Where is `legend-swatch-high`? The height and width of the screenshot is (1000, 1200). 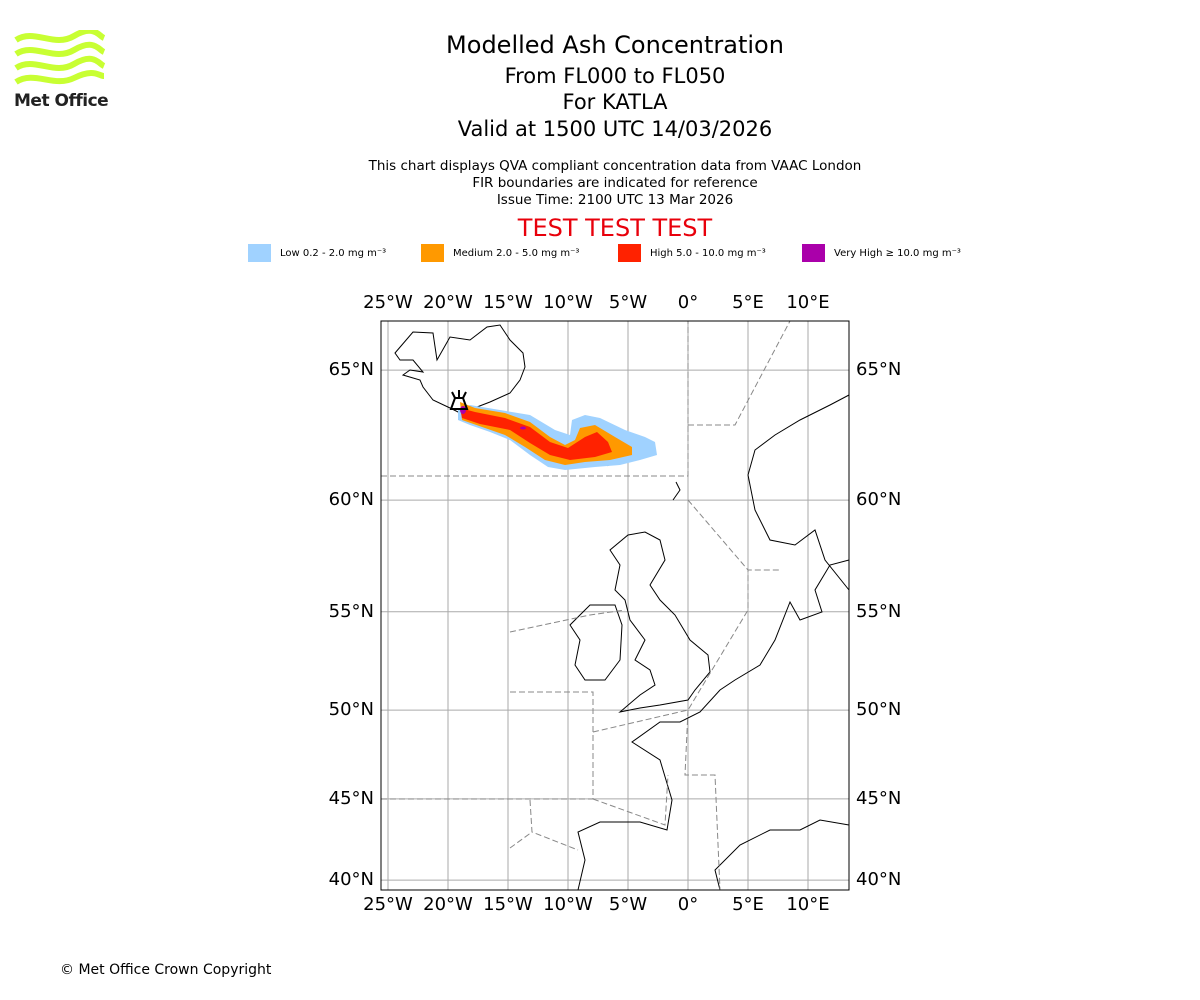 legend-swatch-high is located at coordinates (629, 253).